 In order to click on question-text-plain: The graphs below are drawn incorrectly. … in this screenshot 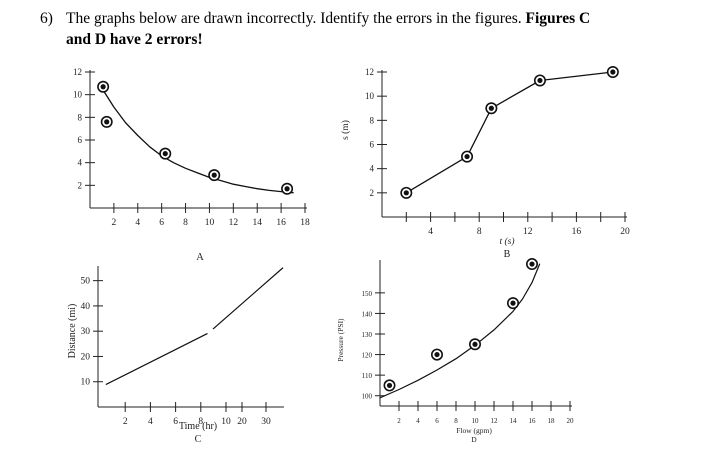, I will do `click(294, 18)`.